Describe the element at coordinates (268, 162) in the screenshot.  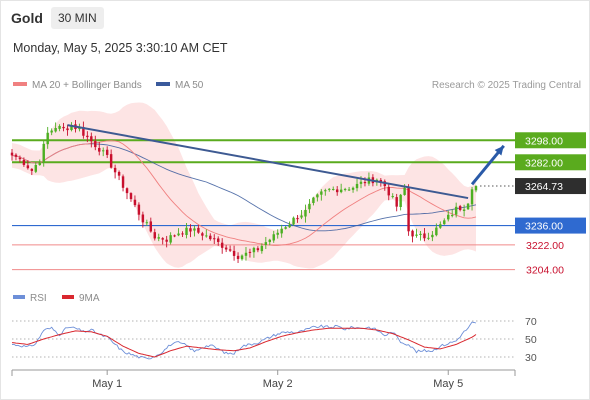
I see `resistance-trendline` at that location.